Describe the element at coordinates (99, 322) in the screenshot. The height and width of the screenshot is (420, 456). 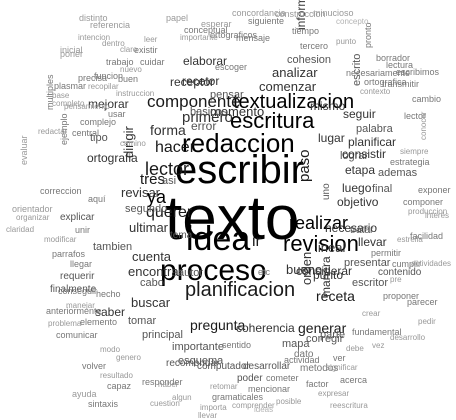
I see `word-142: elemento` at that location.